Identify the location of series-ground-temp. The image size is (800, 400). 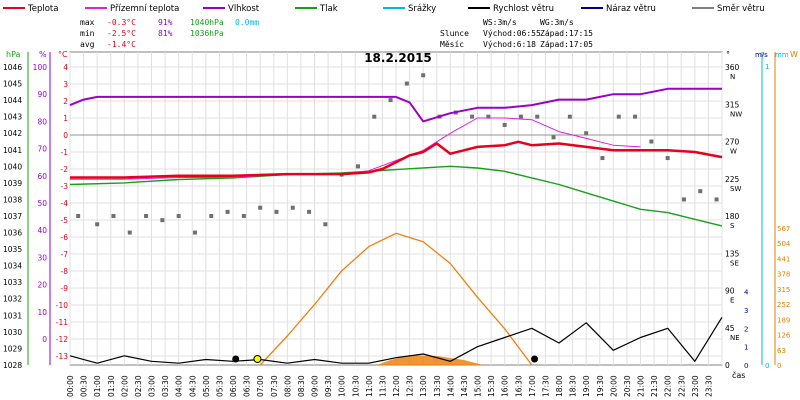
(355, 148).